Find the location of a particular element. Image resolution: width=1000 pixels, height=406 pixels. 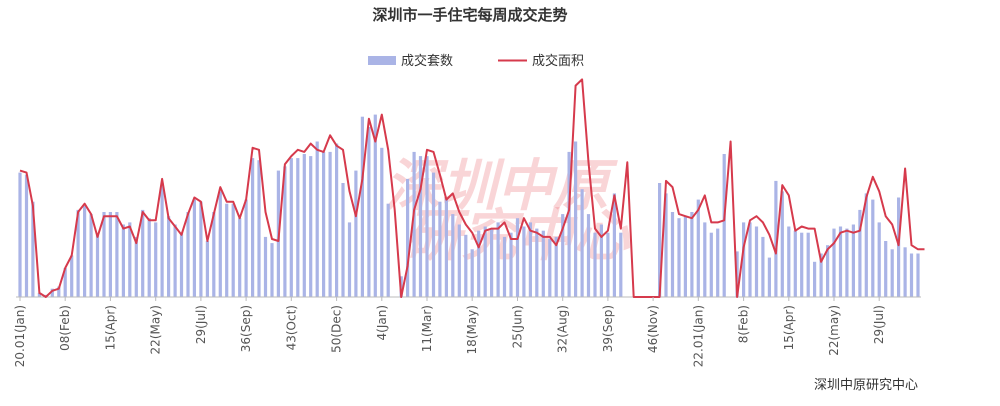

x-tick-label-2: 15(Apr) is located at coordinates (110, 327).